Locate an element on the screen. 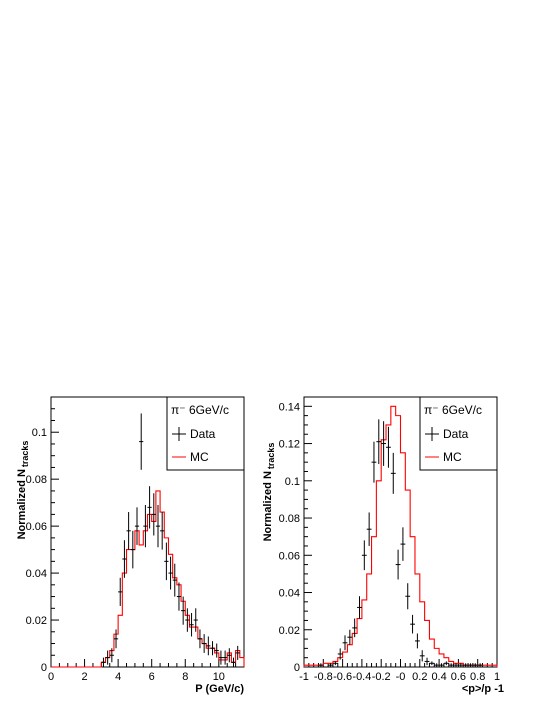 The width and height of the screenshot is (545, 705). right-x-tick-label: -0 is located at coordinates (401, 677).